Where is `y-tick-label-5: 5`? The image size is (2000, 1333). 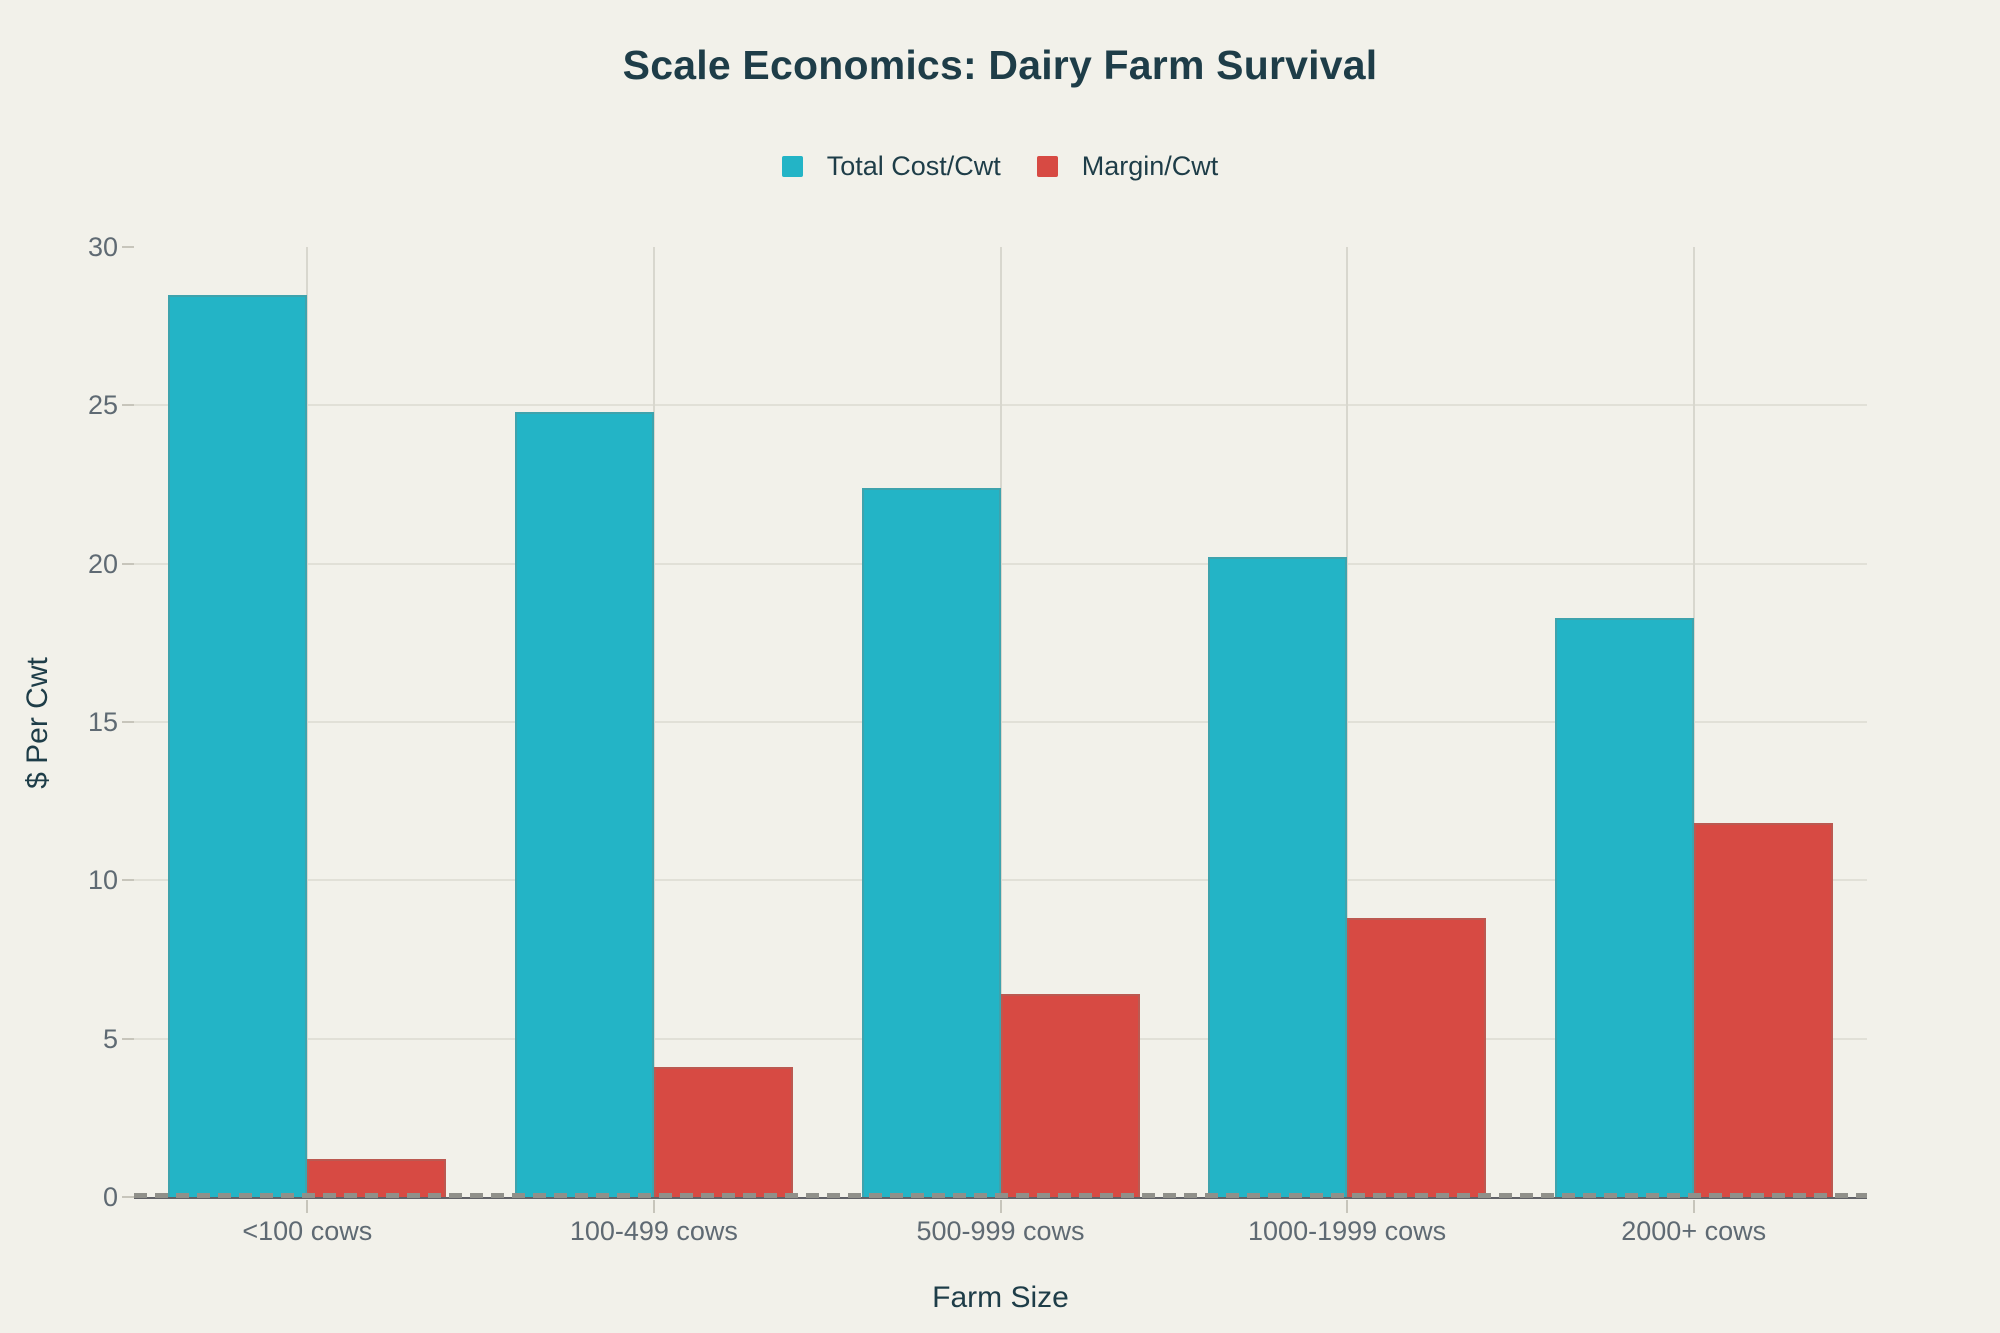 y-tick-label-5: 5 is located at coordinates (110, 1038).